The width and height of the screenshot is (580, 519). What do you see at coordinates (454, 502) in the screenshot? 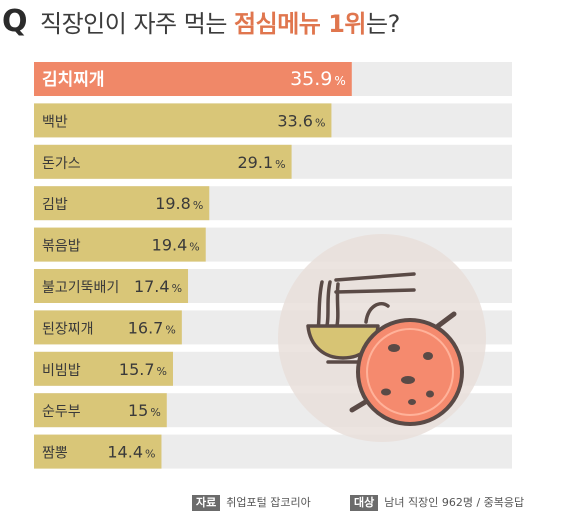
I see `target-text: 남녀 직장인 962명 / 중복응답` at bounding box center [454, 502].